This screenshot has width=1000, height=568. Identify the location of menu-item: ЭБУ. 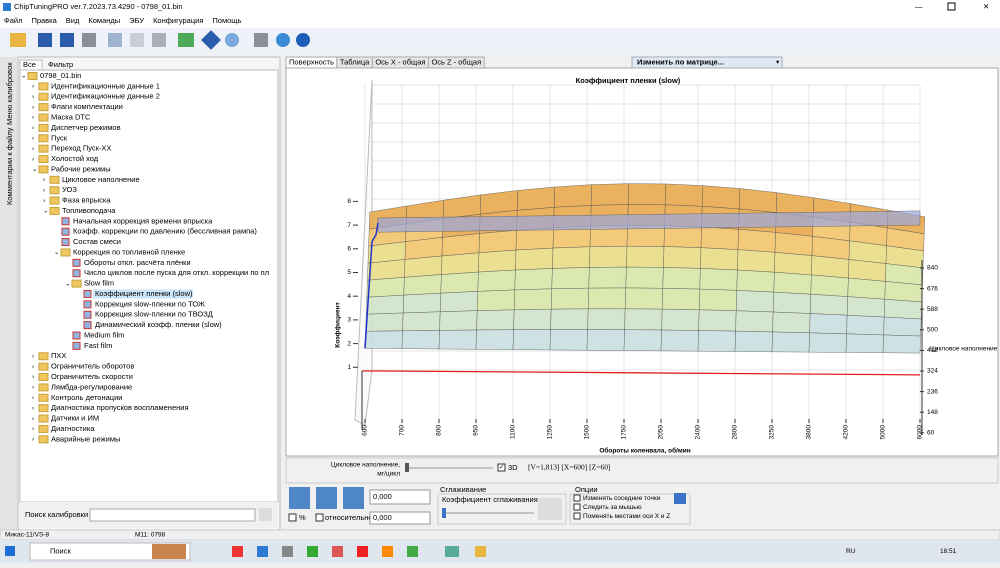
(136, 20).